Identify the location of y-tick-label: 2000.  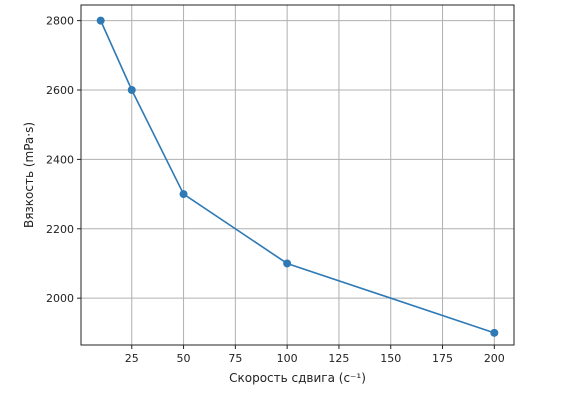
(60, 298).